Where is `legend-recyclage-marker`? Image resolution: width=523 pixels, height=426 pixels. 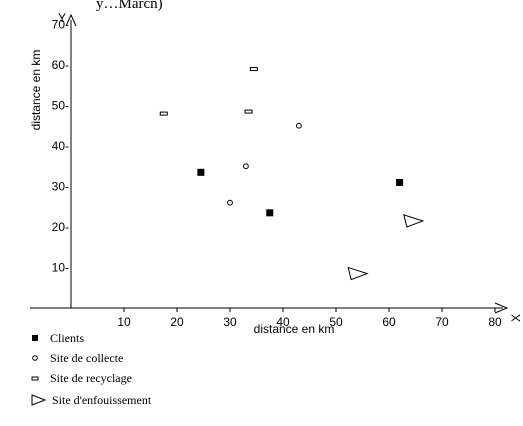 legend-recyclage-marker is located at coordinates (35, 378).